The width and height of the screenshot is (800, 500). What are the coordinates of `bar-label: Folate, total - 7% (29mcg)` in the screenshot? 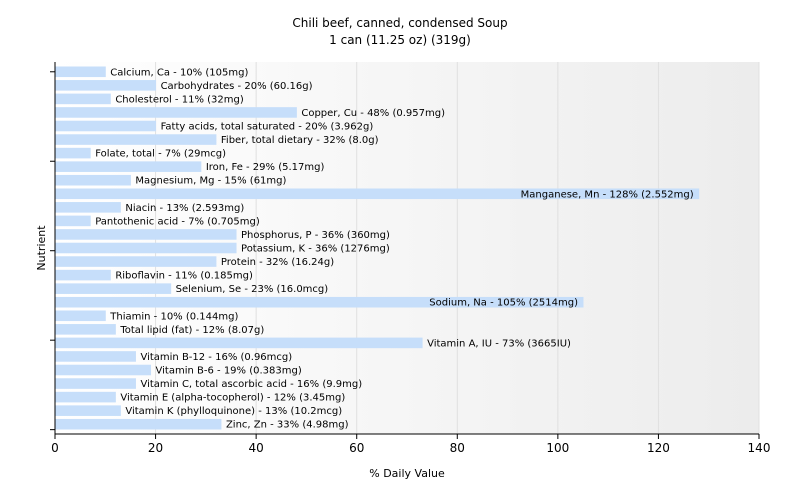 It's located at (160, 154).